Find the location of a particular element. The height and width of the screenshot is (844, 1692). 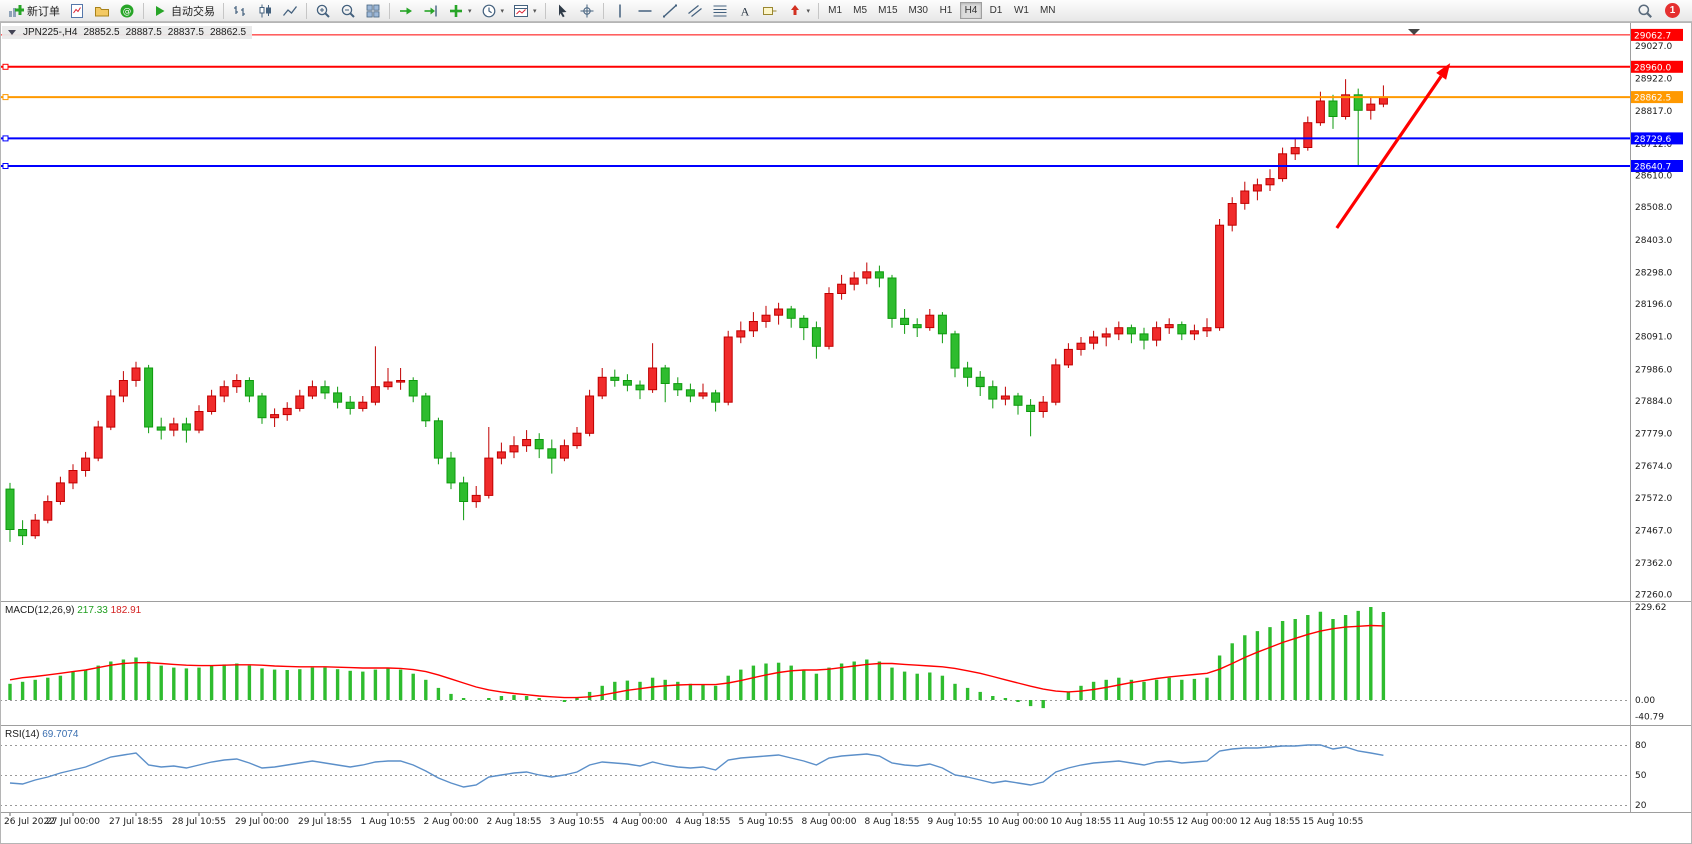

timeframe-button-h1: H1 is located at coordinates (946, 10).